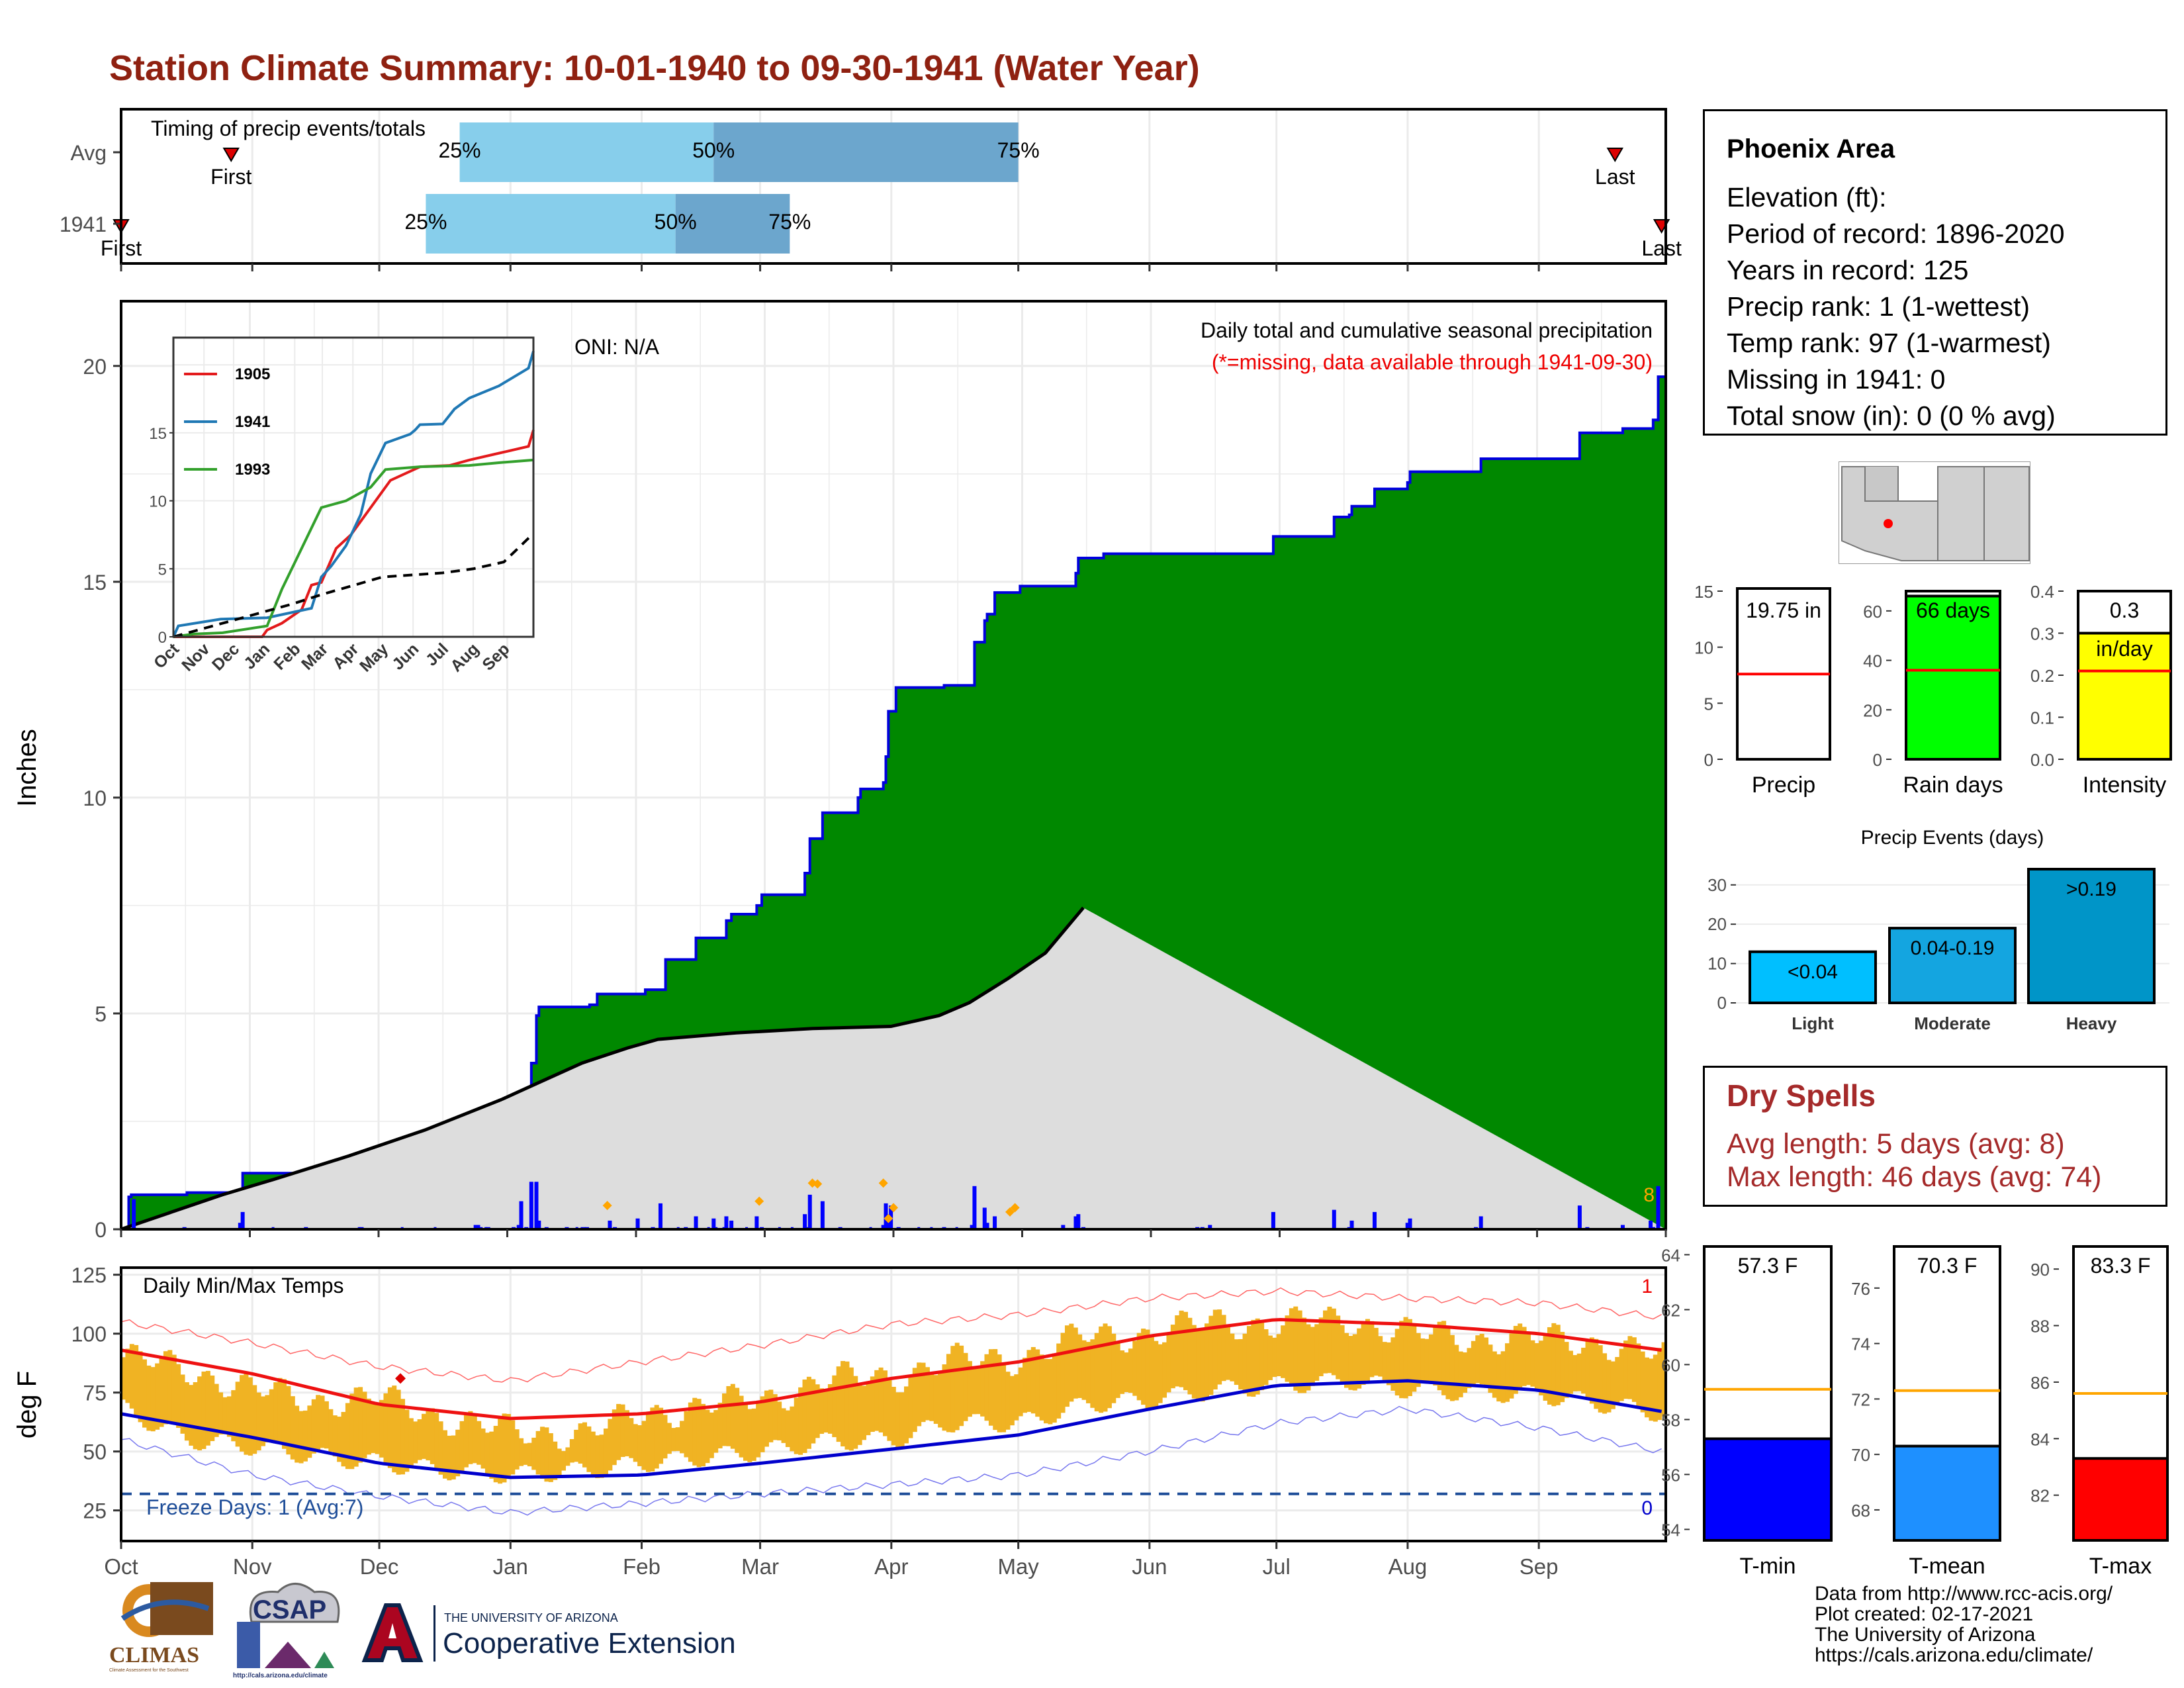  I want to click on timing-row-label: 1941, so click(83, 224).